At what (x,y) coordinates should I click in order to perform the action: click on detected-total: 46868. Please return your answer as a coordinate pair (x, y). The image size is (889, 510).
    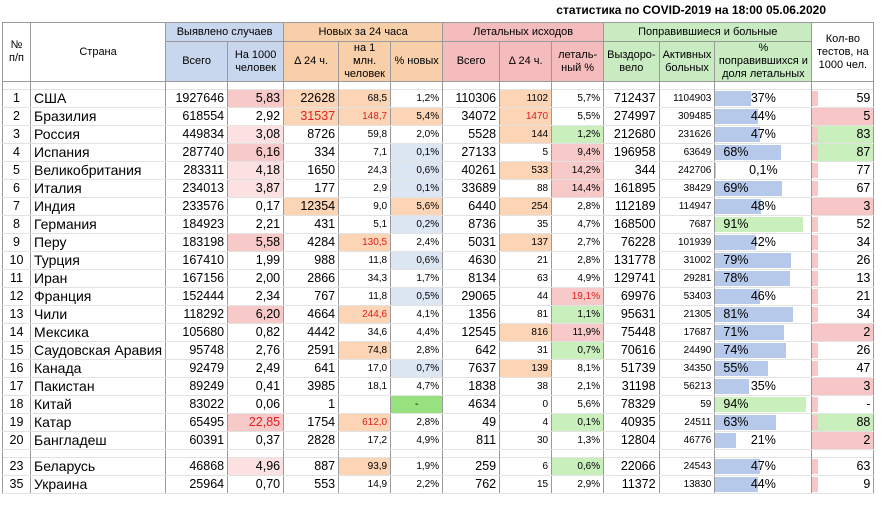
    Looking at the image, I should click on (197, 466).